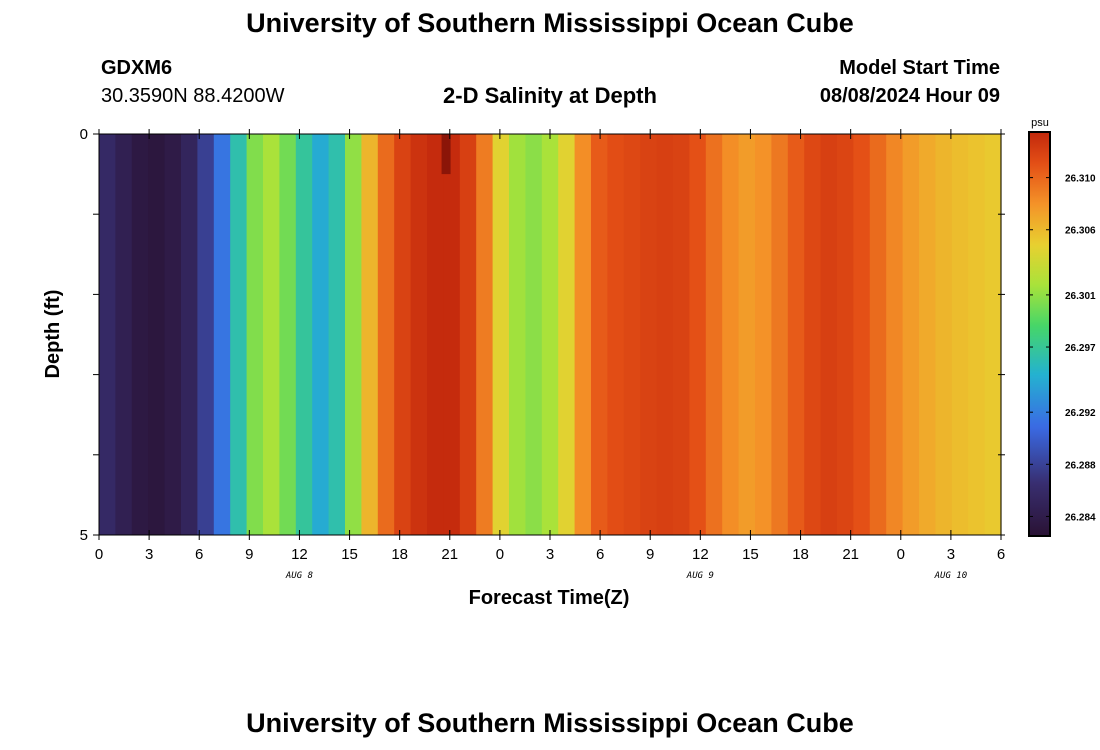 Image resolution: width=1100 pixels, height=750 pixels. I want to click on x-tick-label: 18, so click(399, 554).